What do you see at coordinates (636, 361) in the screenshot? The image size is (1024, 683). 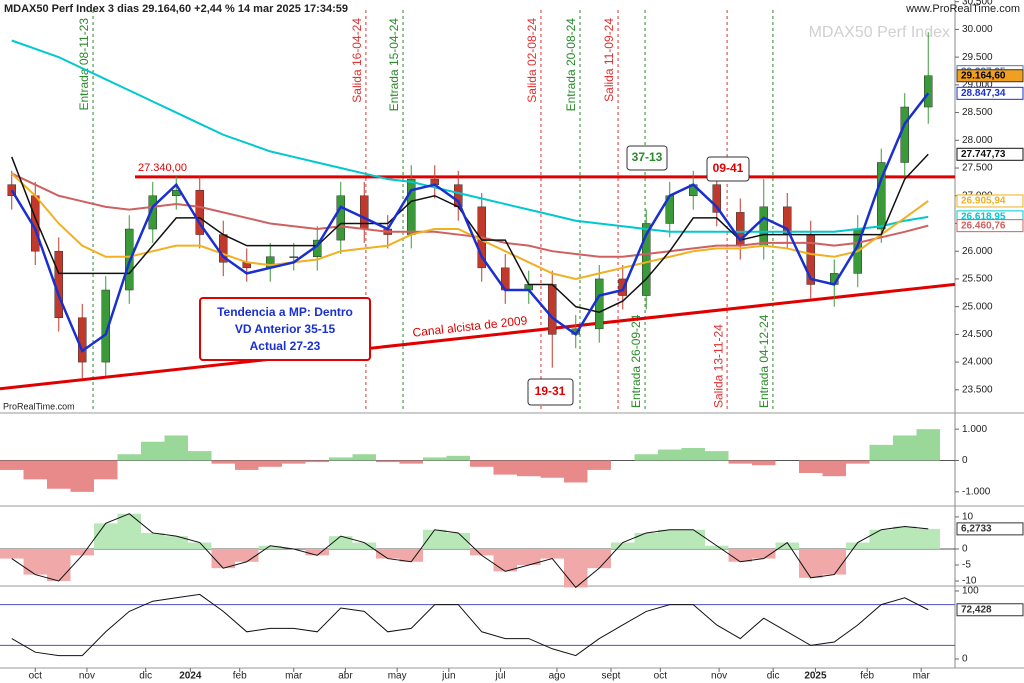 I see `signal-label: Entrada 26-09-24` at bounding box center [636, 361].